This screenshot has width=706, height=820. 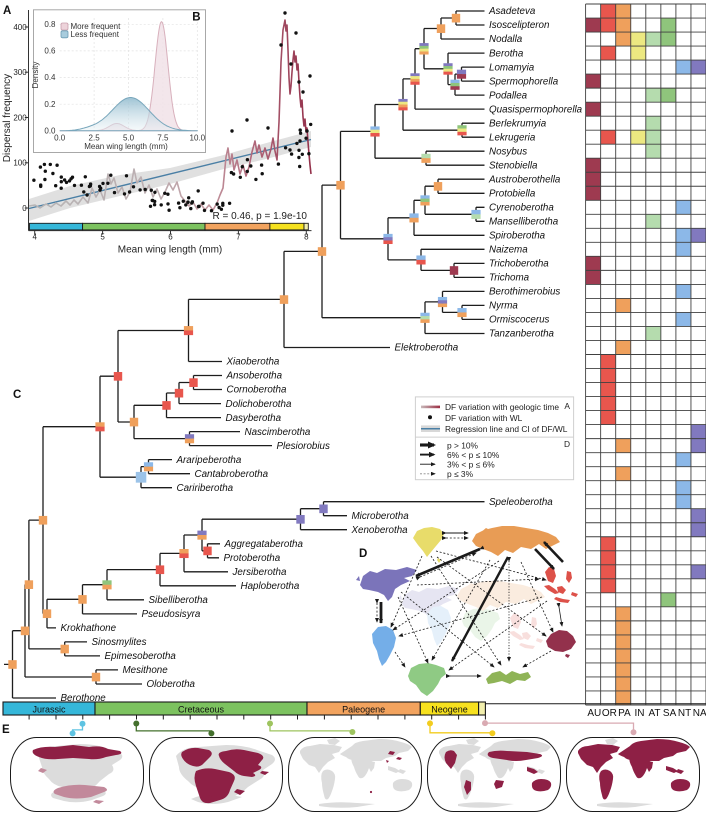 What do you see at coordinates (278, 432) in the screenshot?
I see `svg-text: Nascimberotha` at bounding box center [278, 432].